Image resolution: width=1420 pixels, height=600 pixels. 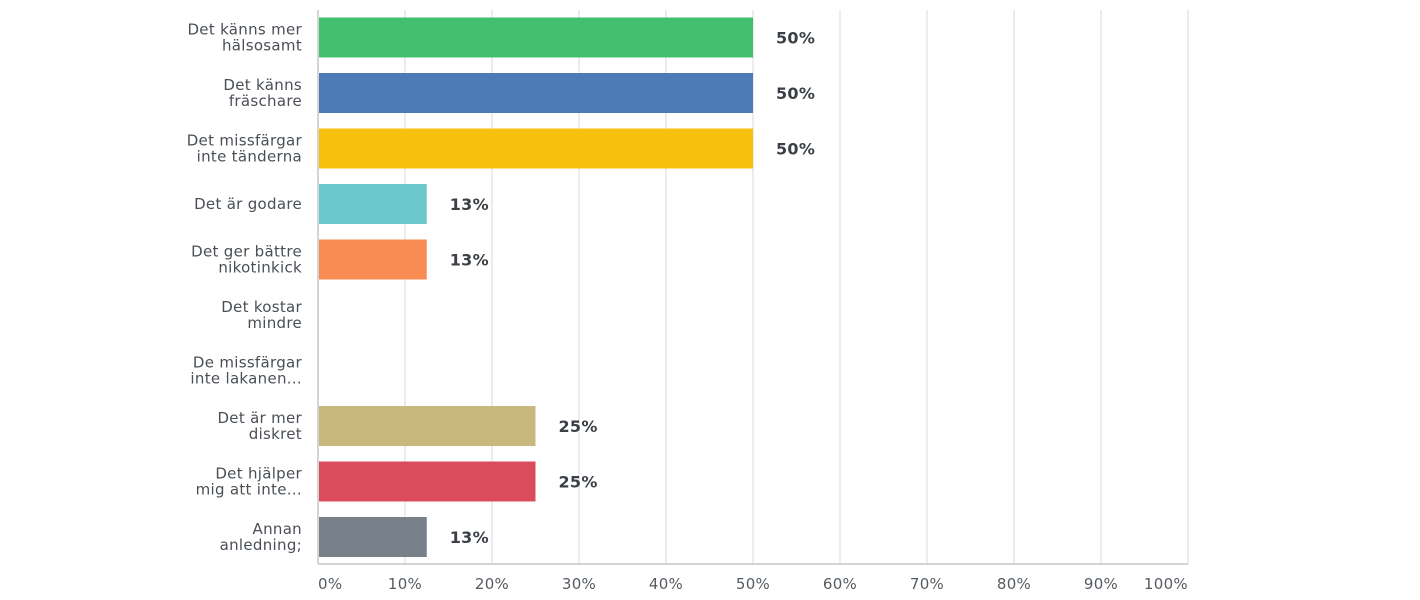 What do you see at coordinates (245, 149) in the screenshot?
I see `category-label: Det missfärgar inte tänderna` at bounding box center [245, 149].